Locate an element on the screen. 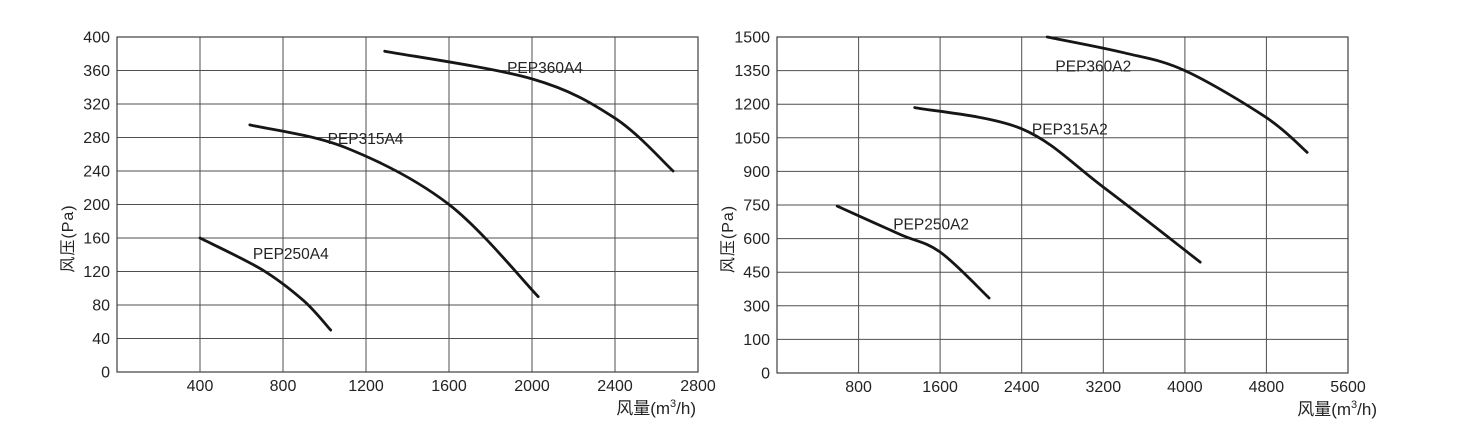 The width and height of the screenshot is (1480, 443). x-tick-label: 3200 is located at coordinates (1104, 387).